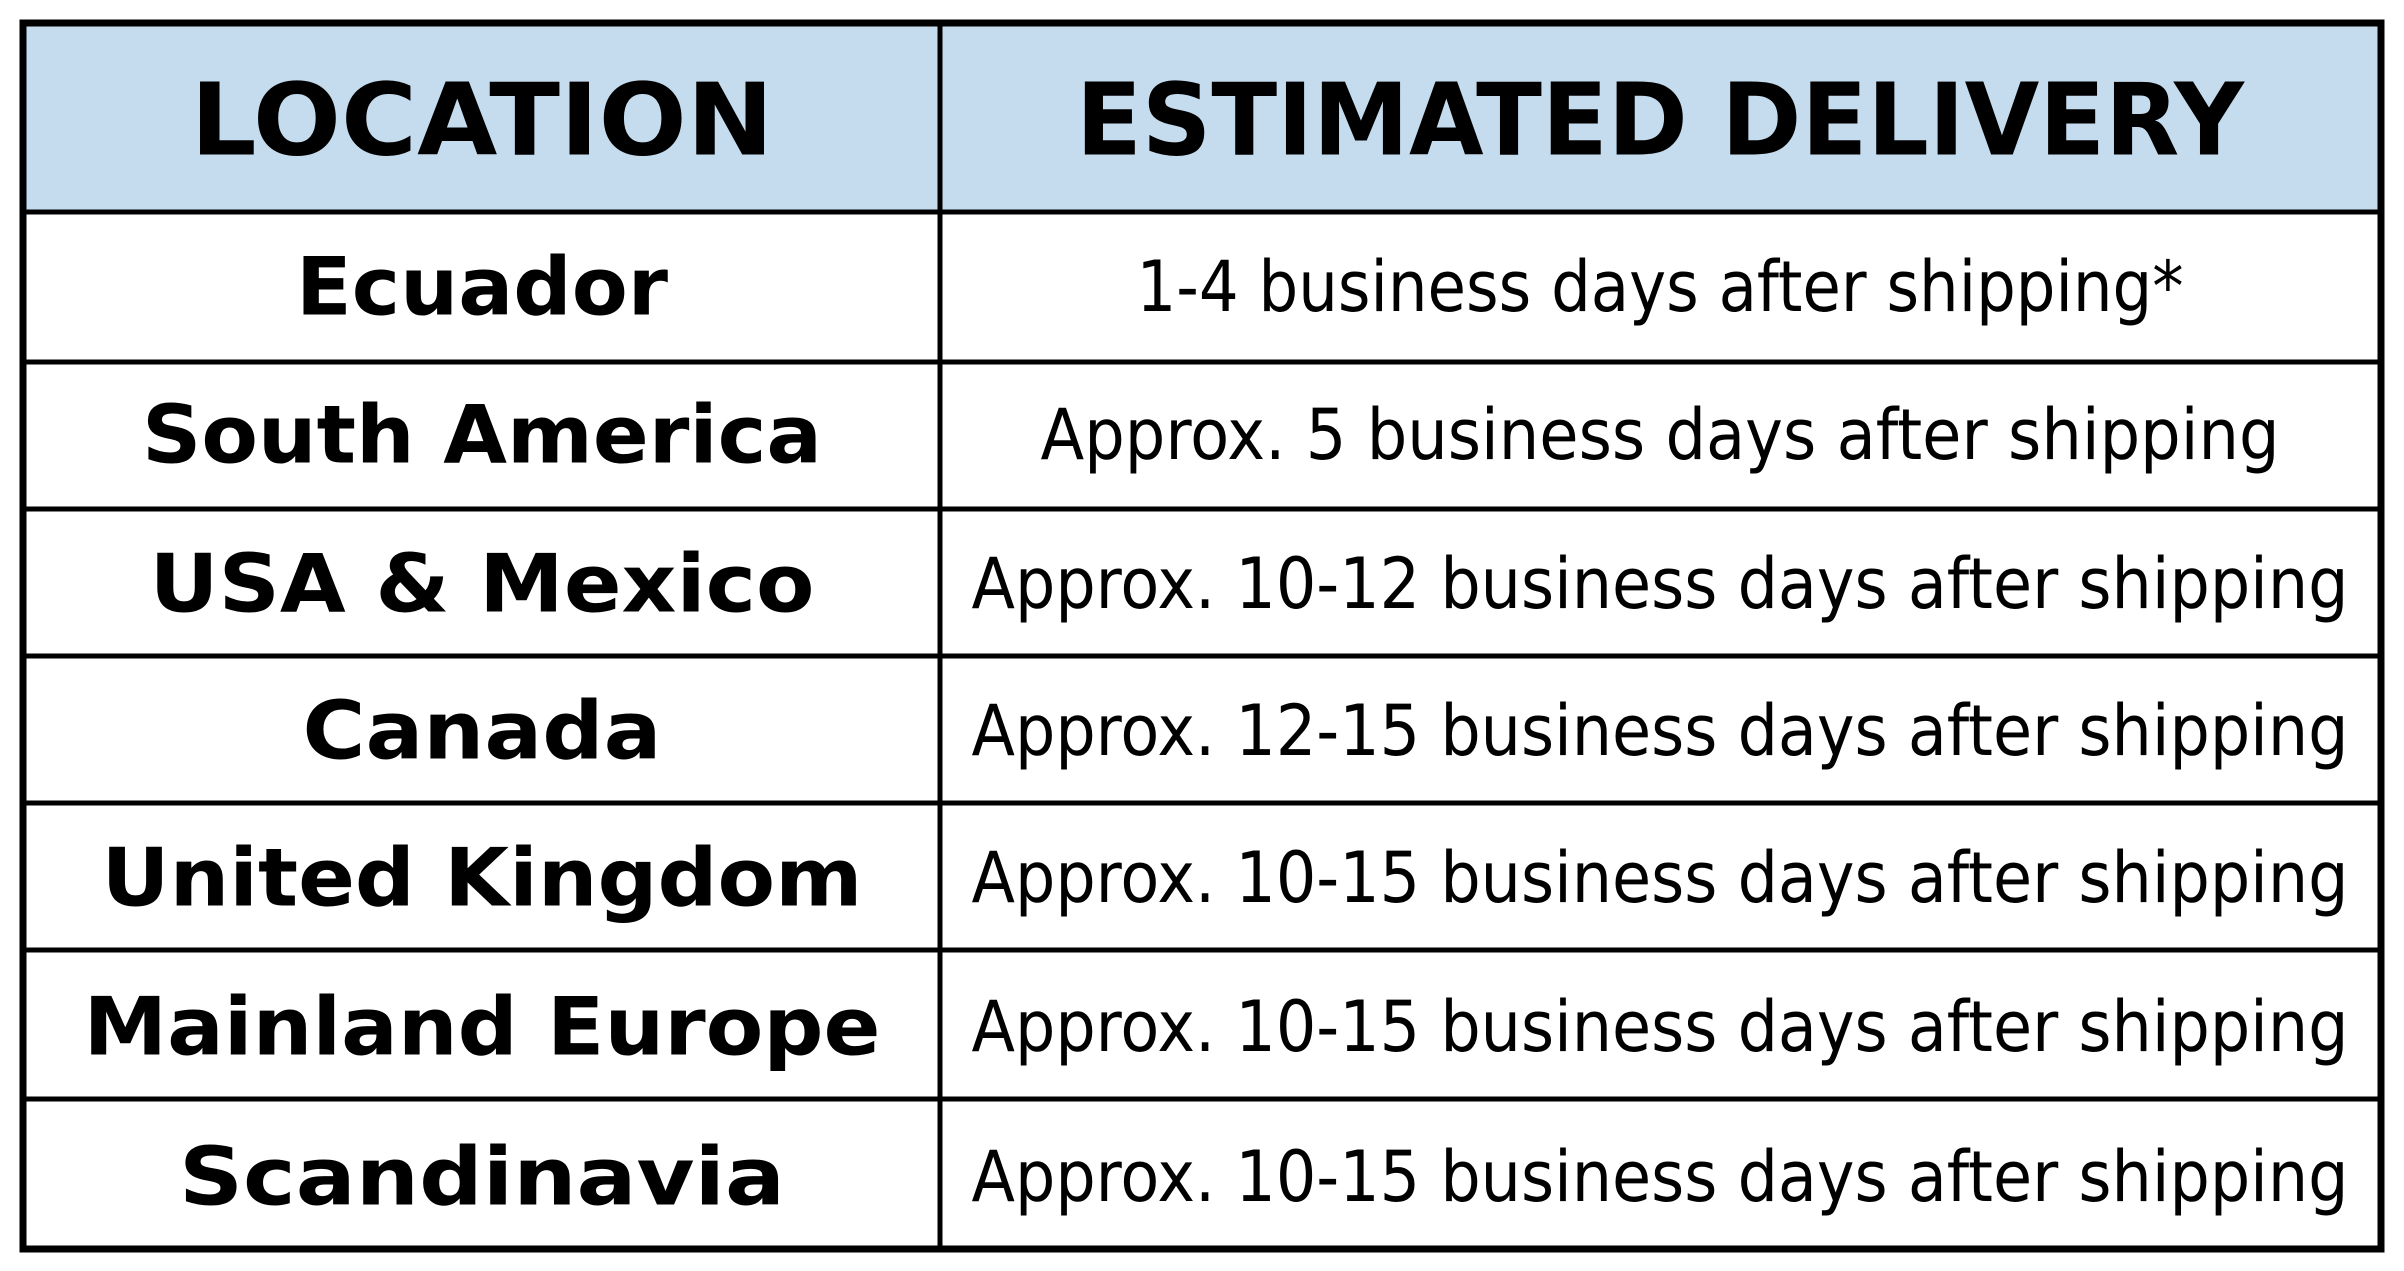  I want to click on delivery-cell: 1-4 business days after shipping*, so click(1660, 287).